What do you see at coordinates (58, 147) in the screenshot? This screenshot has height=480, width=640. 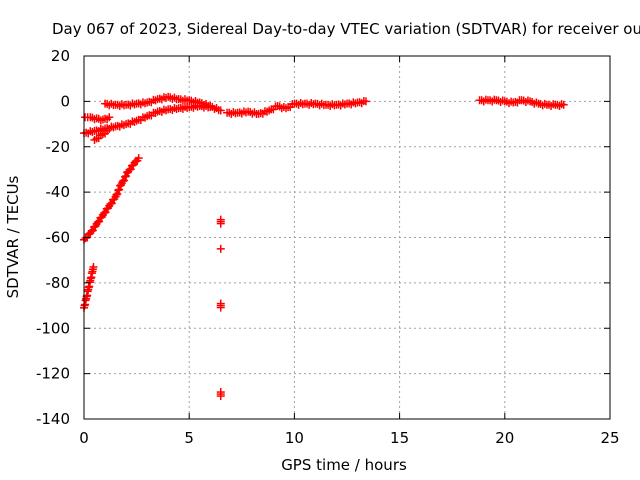 I see `y-tick-label: -20` at bounding box center [58, 147].